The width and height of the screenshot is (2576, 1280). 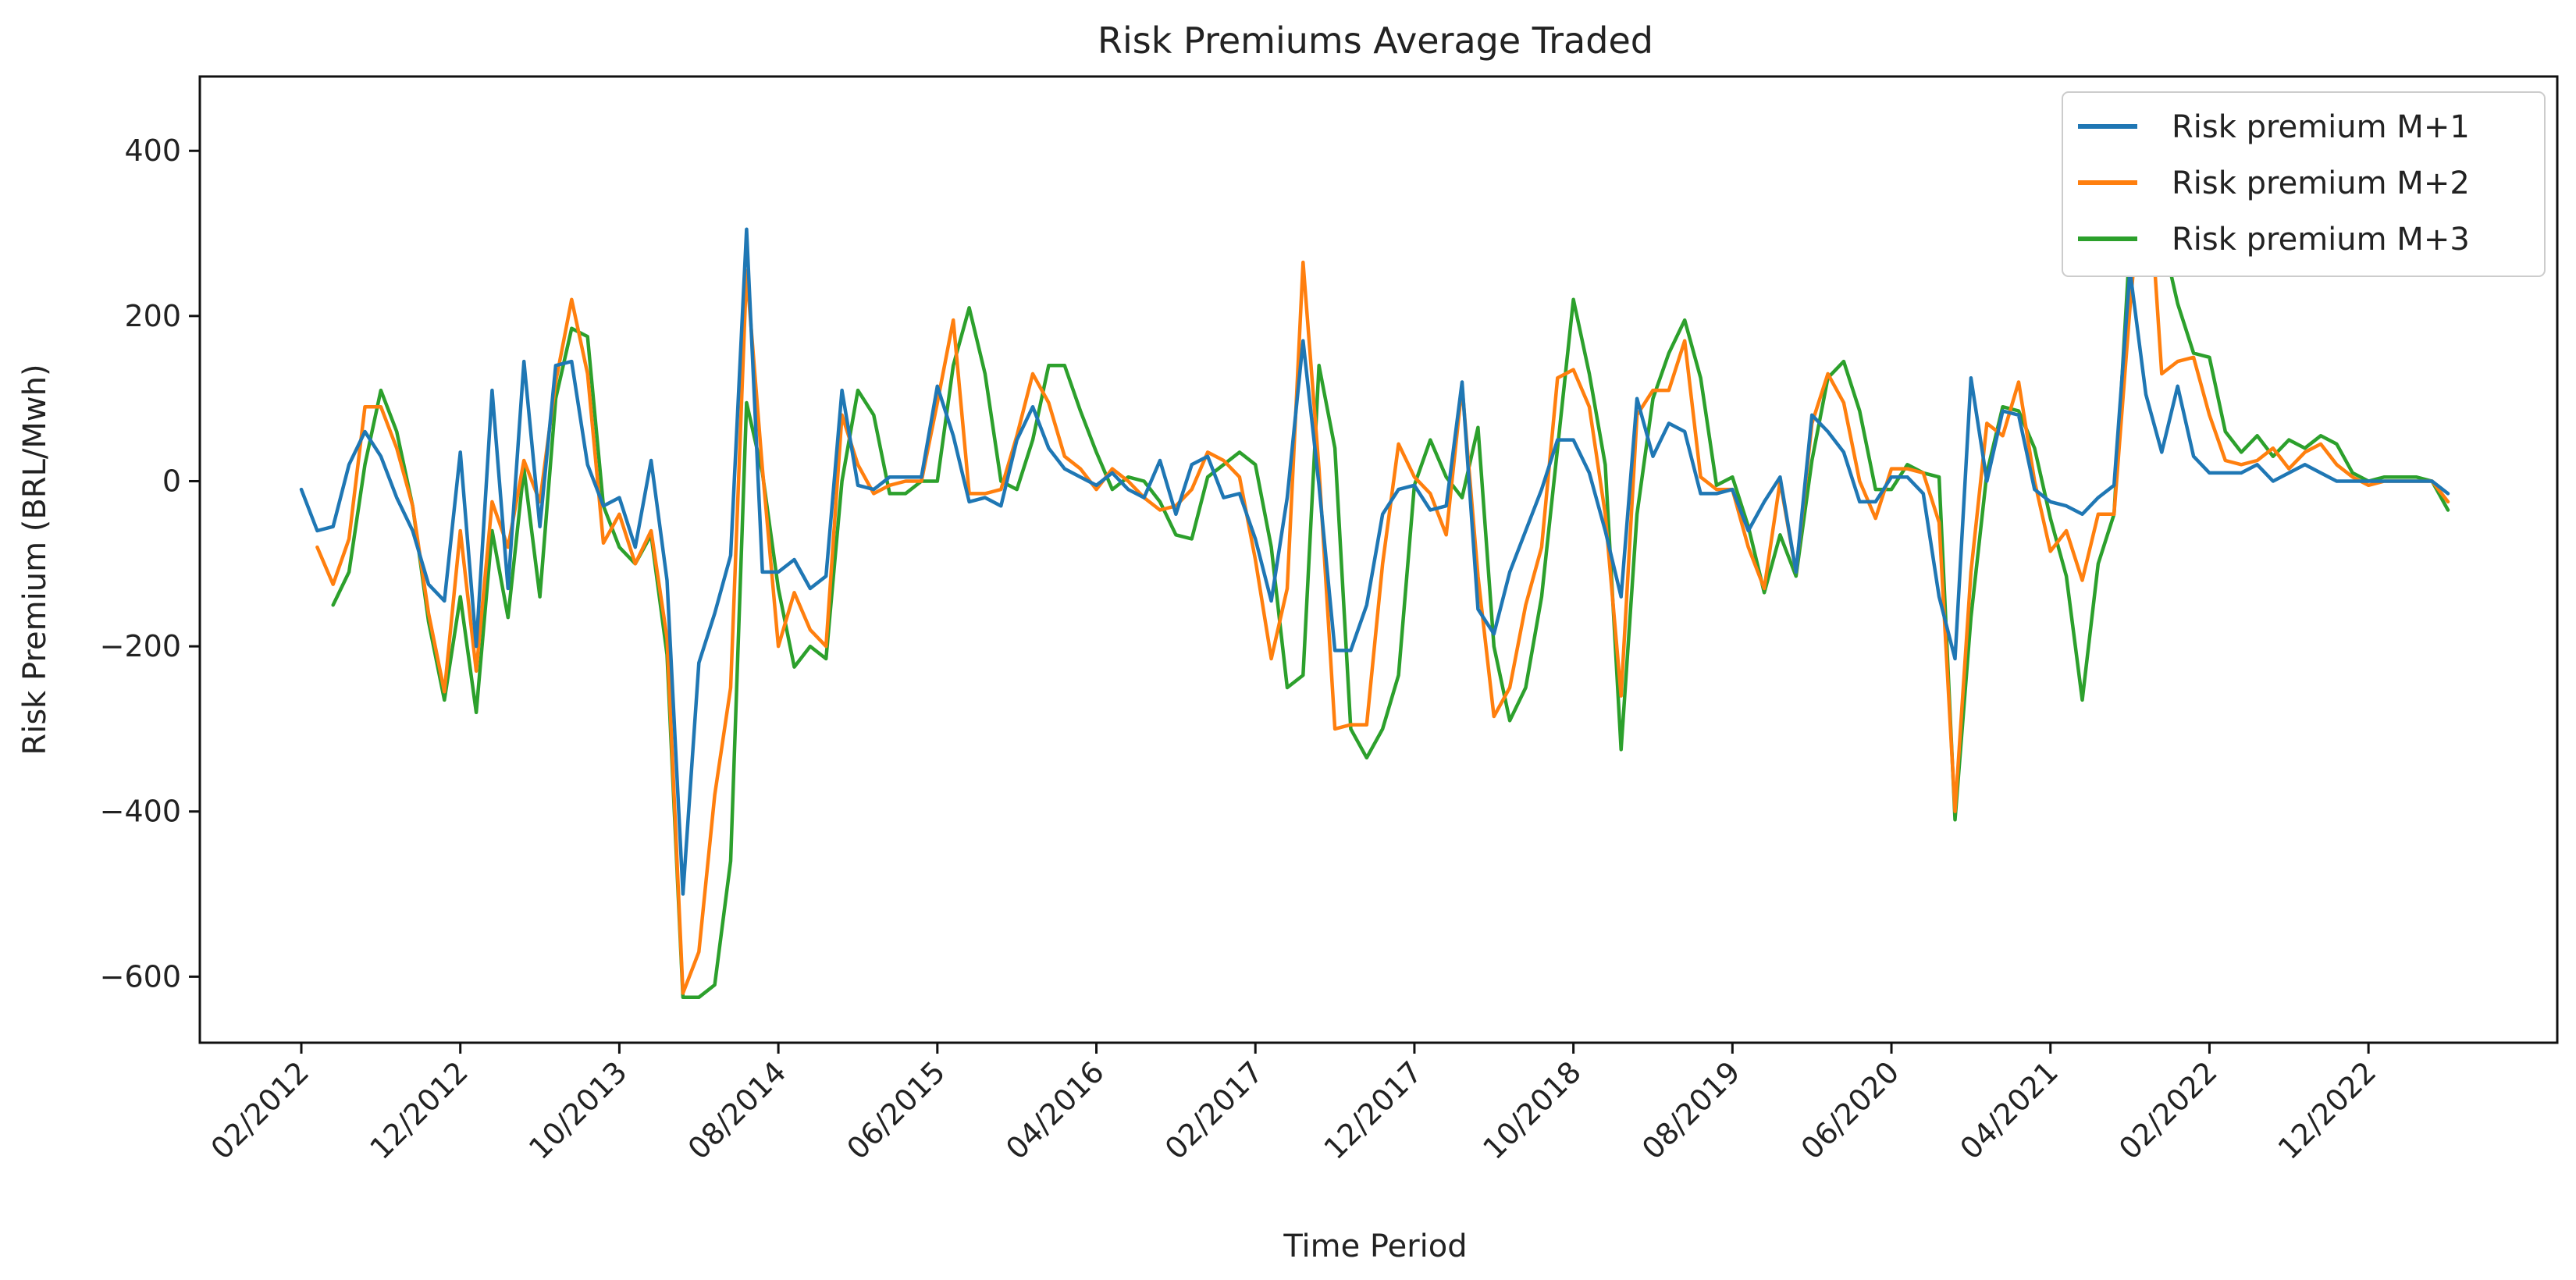 I want to click on x-tick-label: 06/2015, so click(x=896, y=1110).